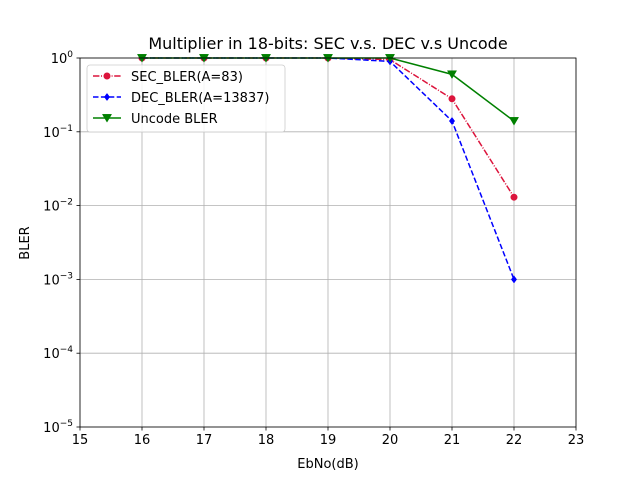 Image resolution: width=640 pixels, height=484 pixels. I want to click on x-tick-label: 15, so click(80, 440).